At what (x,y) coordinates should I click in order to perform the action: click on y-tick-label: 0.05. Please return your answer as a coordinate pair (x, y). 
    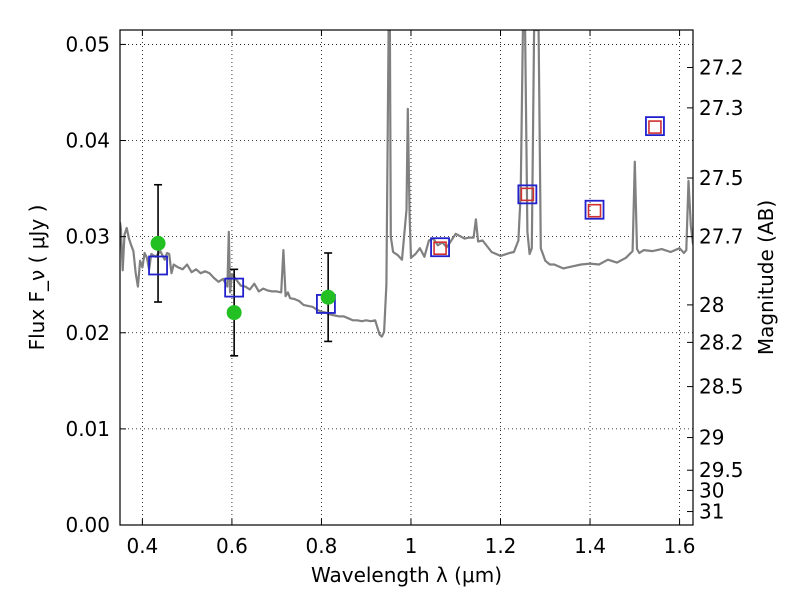
    Looking at the image, I should click on (87, 44).